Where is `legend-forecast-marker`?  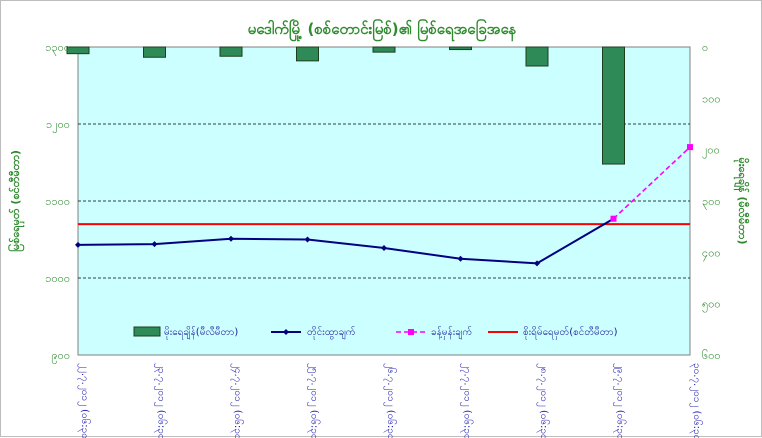 legend-forecast-marker is located at coordinates (411, 332).